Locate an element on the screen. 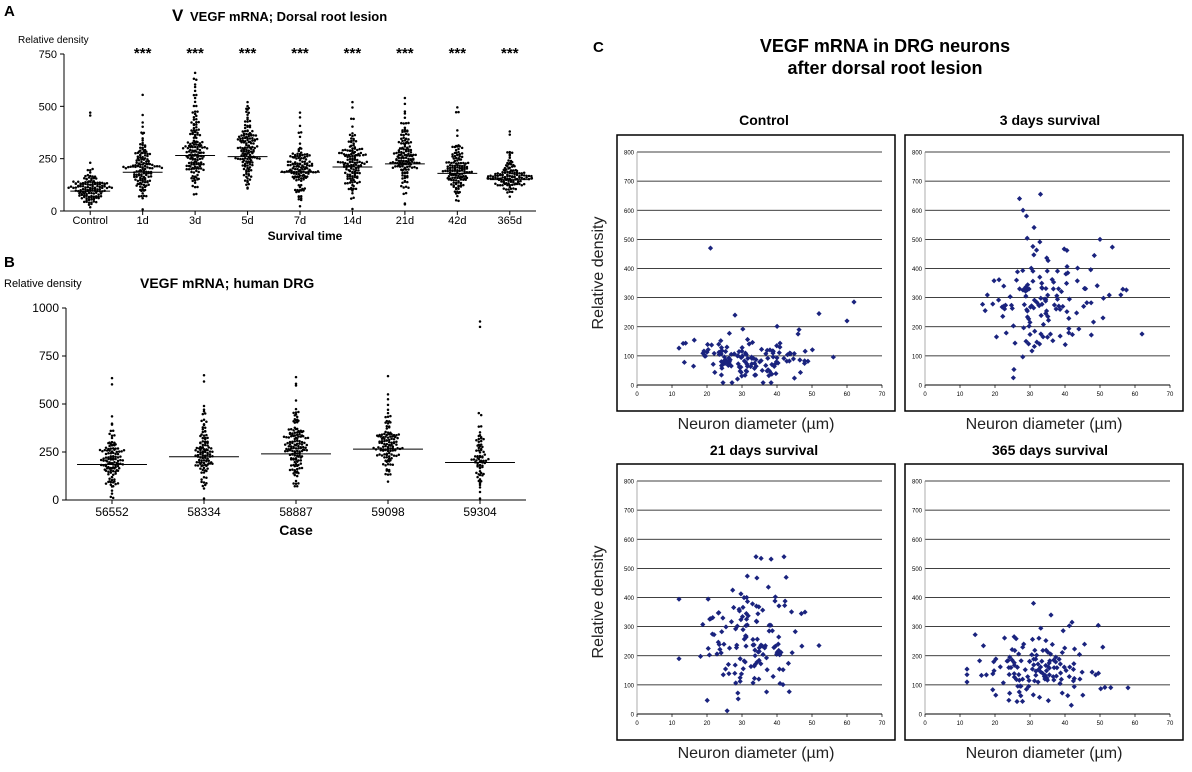 The height and width of the screenshot is (772, 1192). x-tick-label: 40 is located at coordinates (777, 395).